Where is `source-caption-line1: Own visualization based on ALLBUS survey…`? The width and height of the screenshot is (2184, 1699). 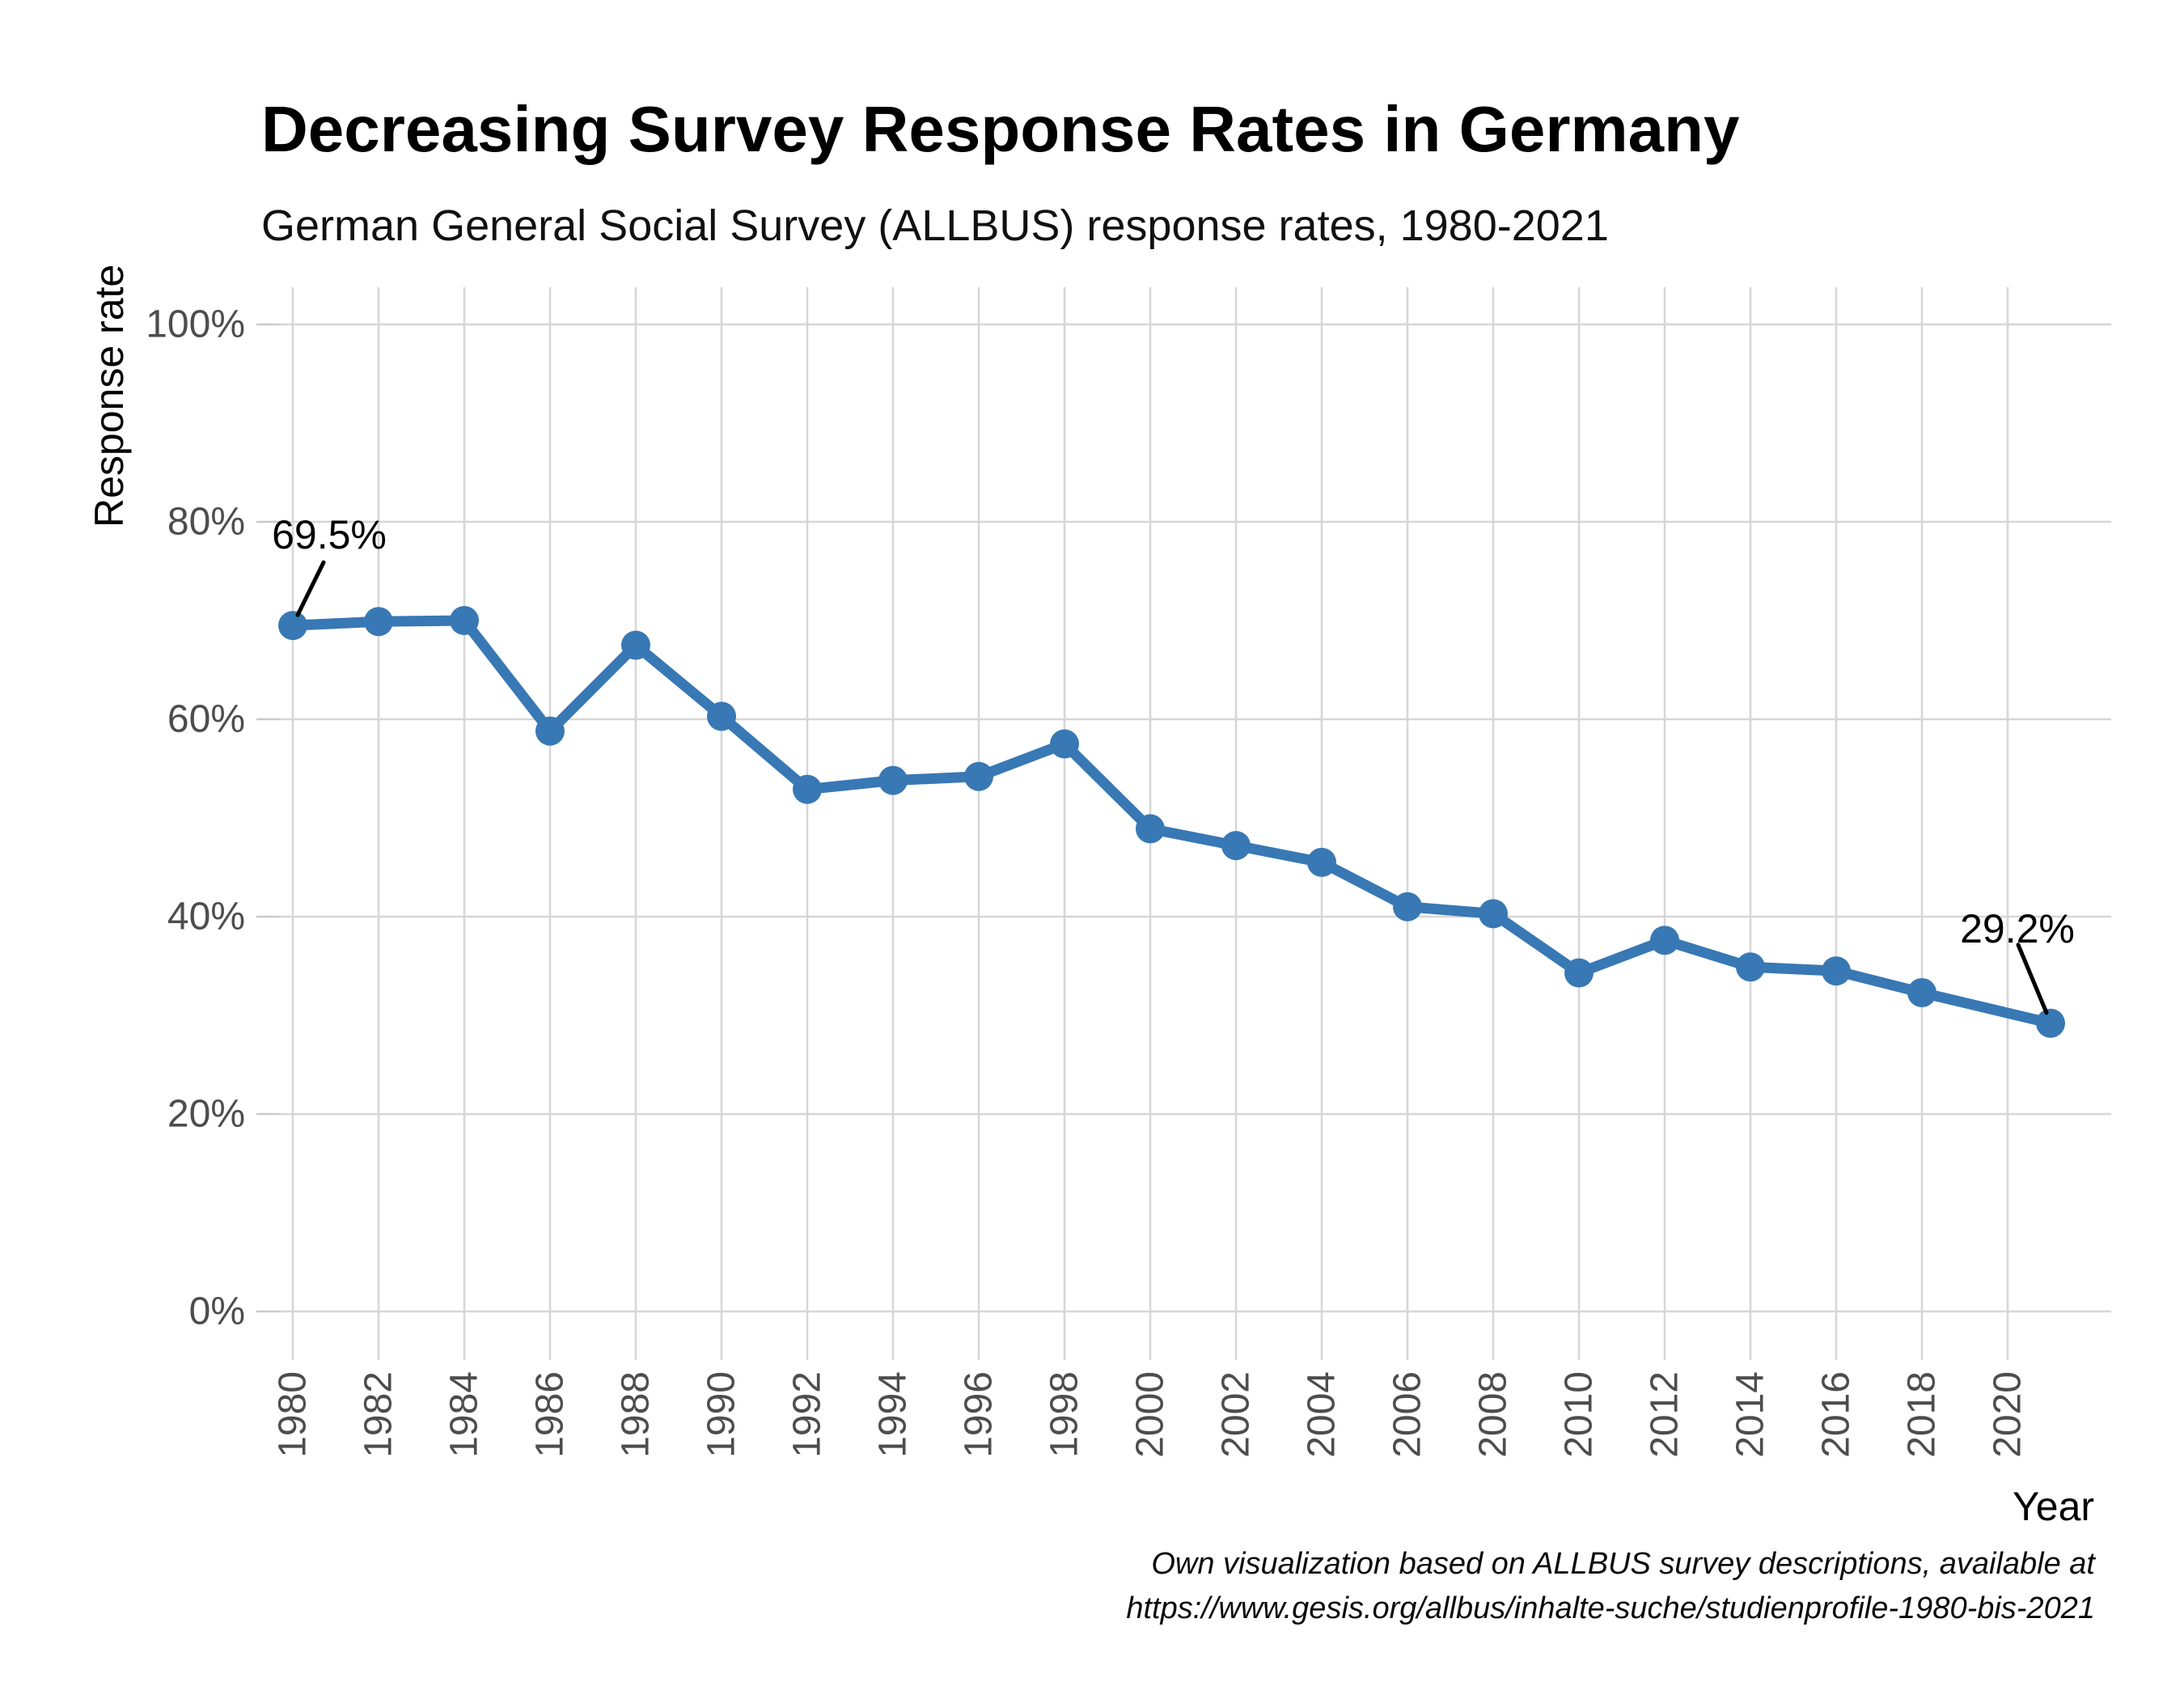
source-caption-line1: Own visualization based on ALLBUS survey… is located at coordinates (1623, 1564).